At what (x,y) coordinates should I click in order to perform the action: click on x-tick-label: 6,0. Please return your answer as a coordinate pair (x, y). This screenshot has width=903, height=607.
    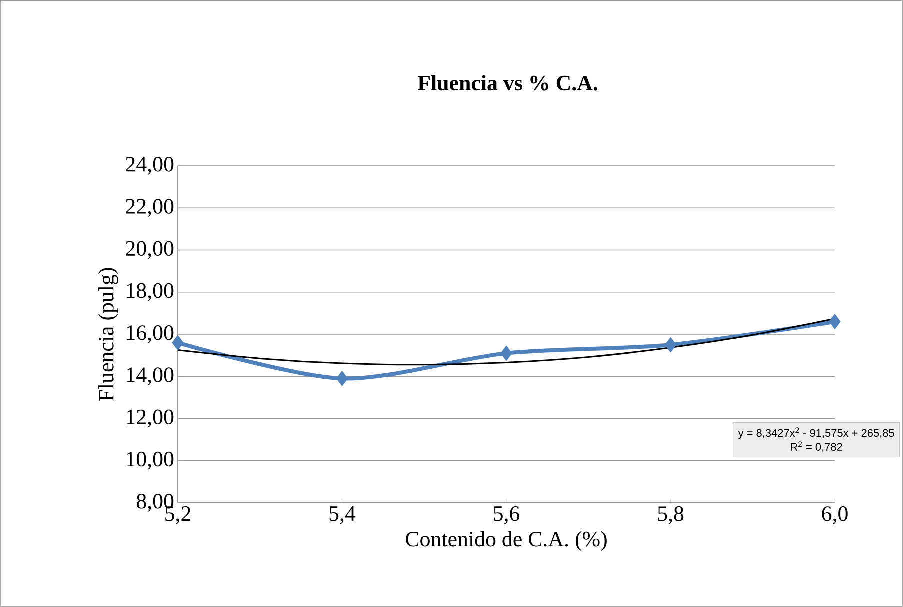
    Looking at the image, I should click on (835, 515).